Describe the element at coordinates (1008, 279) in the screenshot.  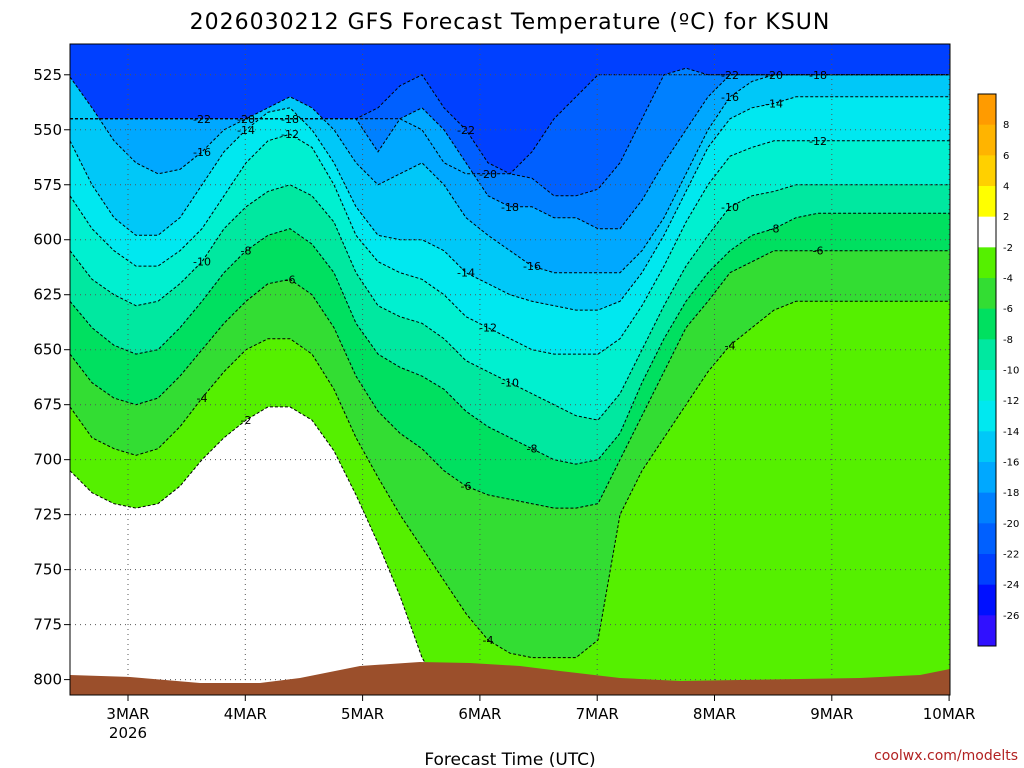
I see `colorbar-label-5: -4` at that location.